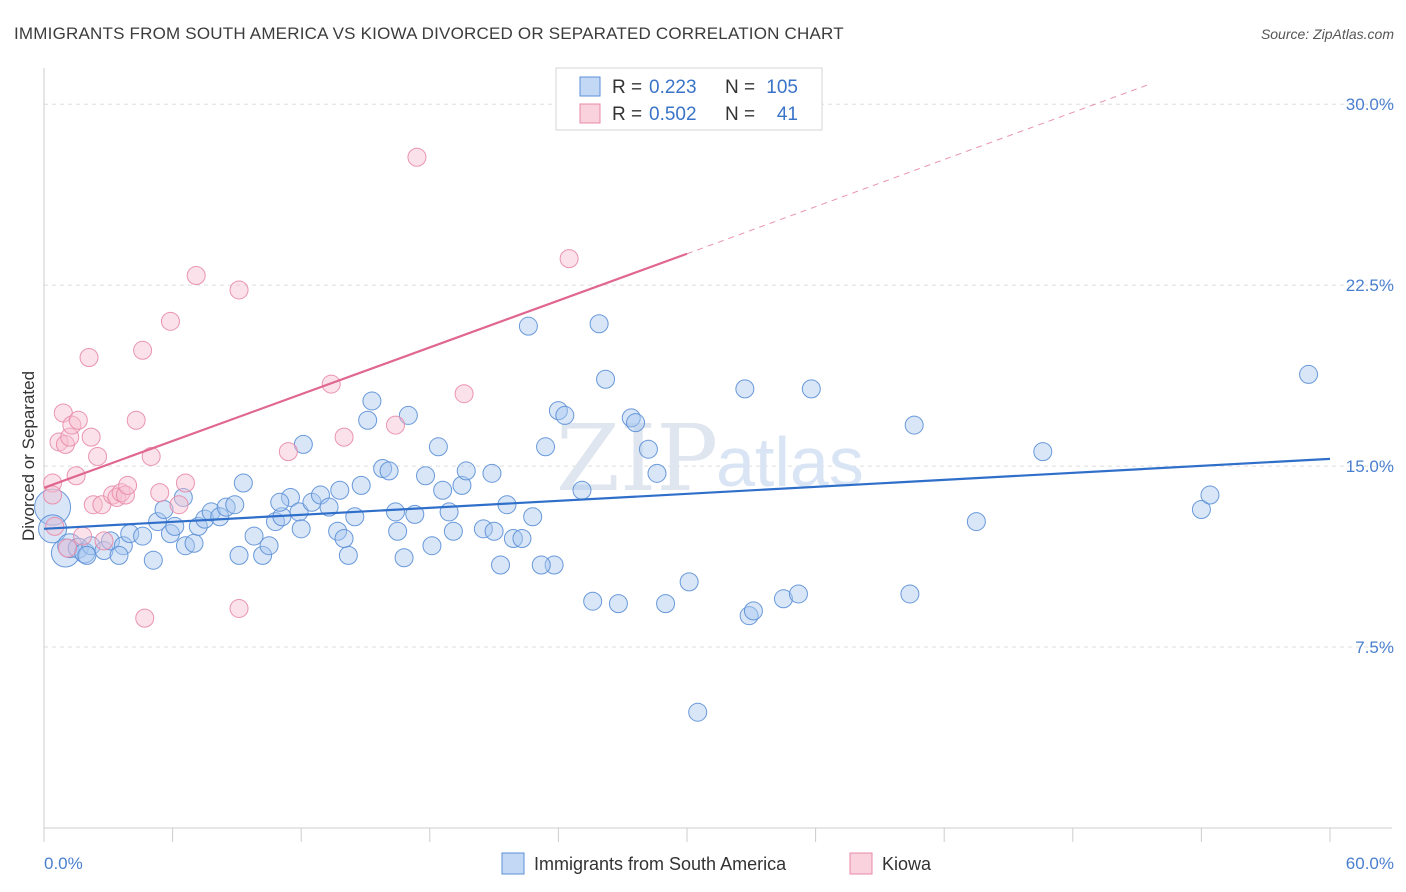 This screenshot has width=1406, height=892. What do you see at coordinates (660, 864) in the screenshot?
I see `bottom-legend-label-blue: Immigrants from South America` at bounding box center [660, 864].